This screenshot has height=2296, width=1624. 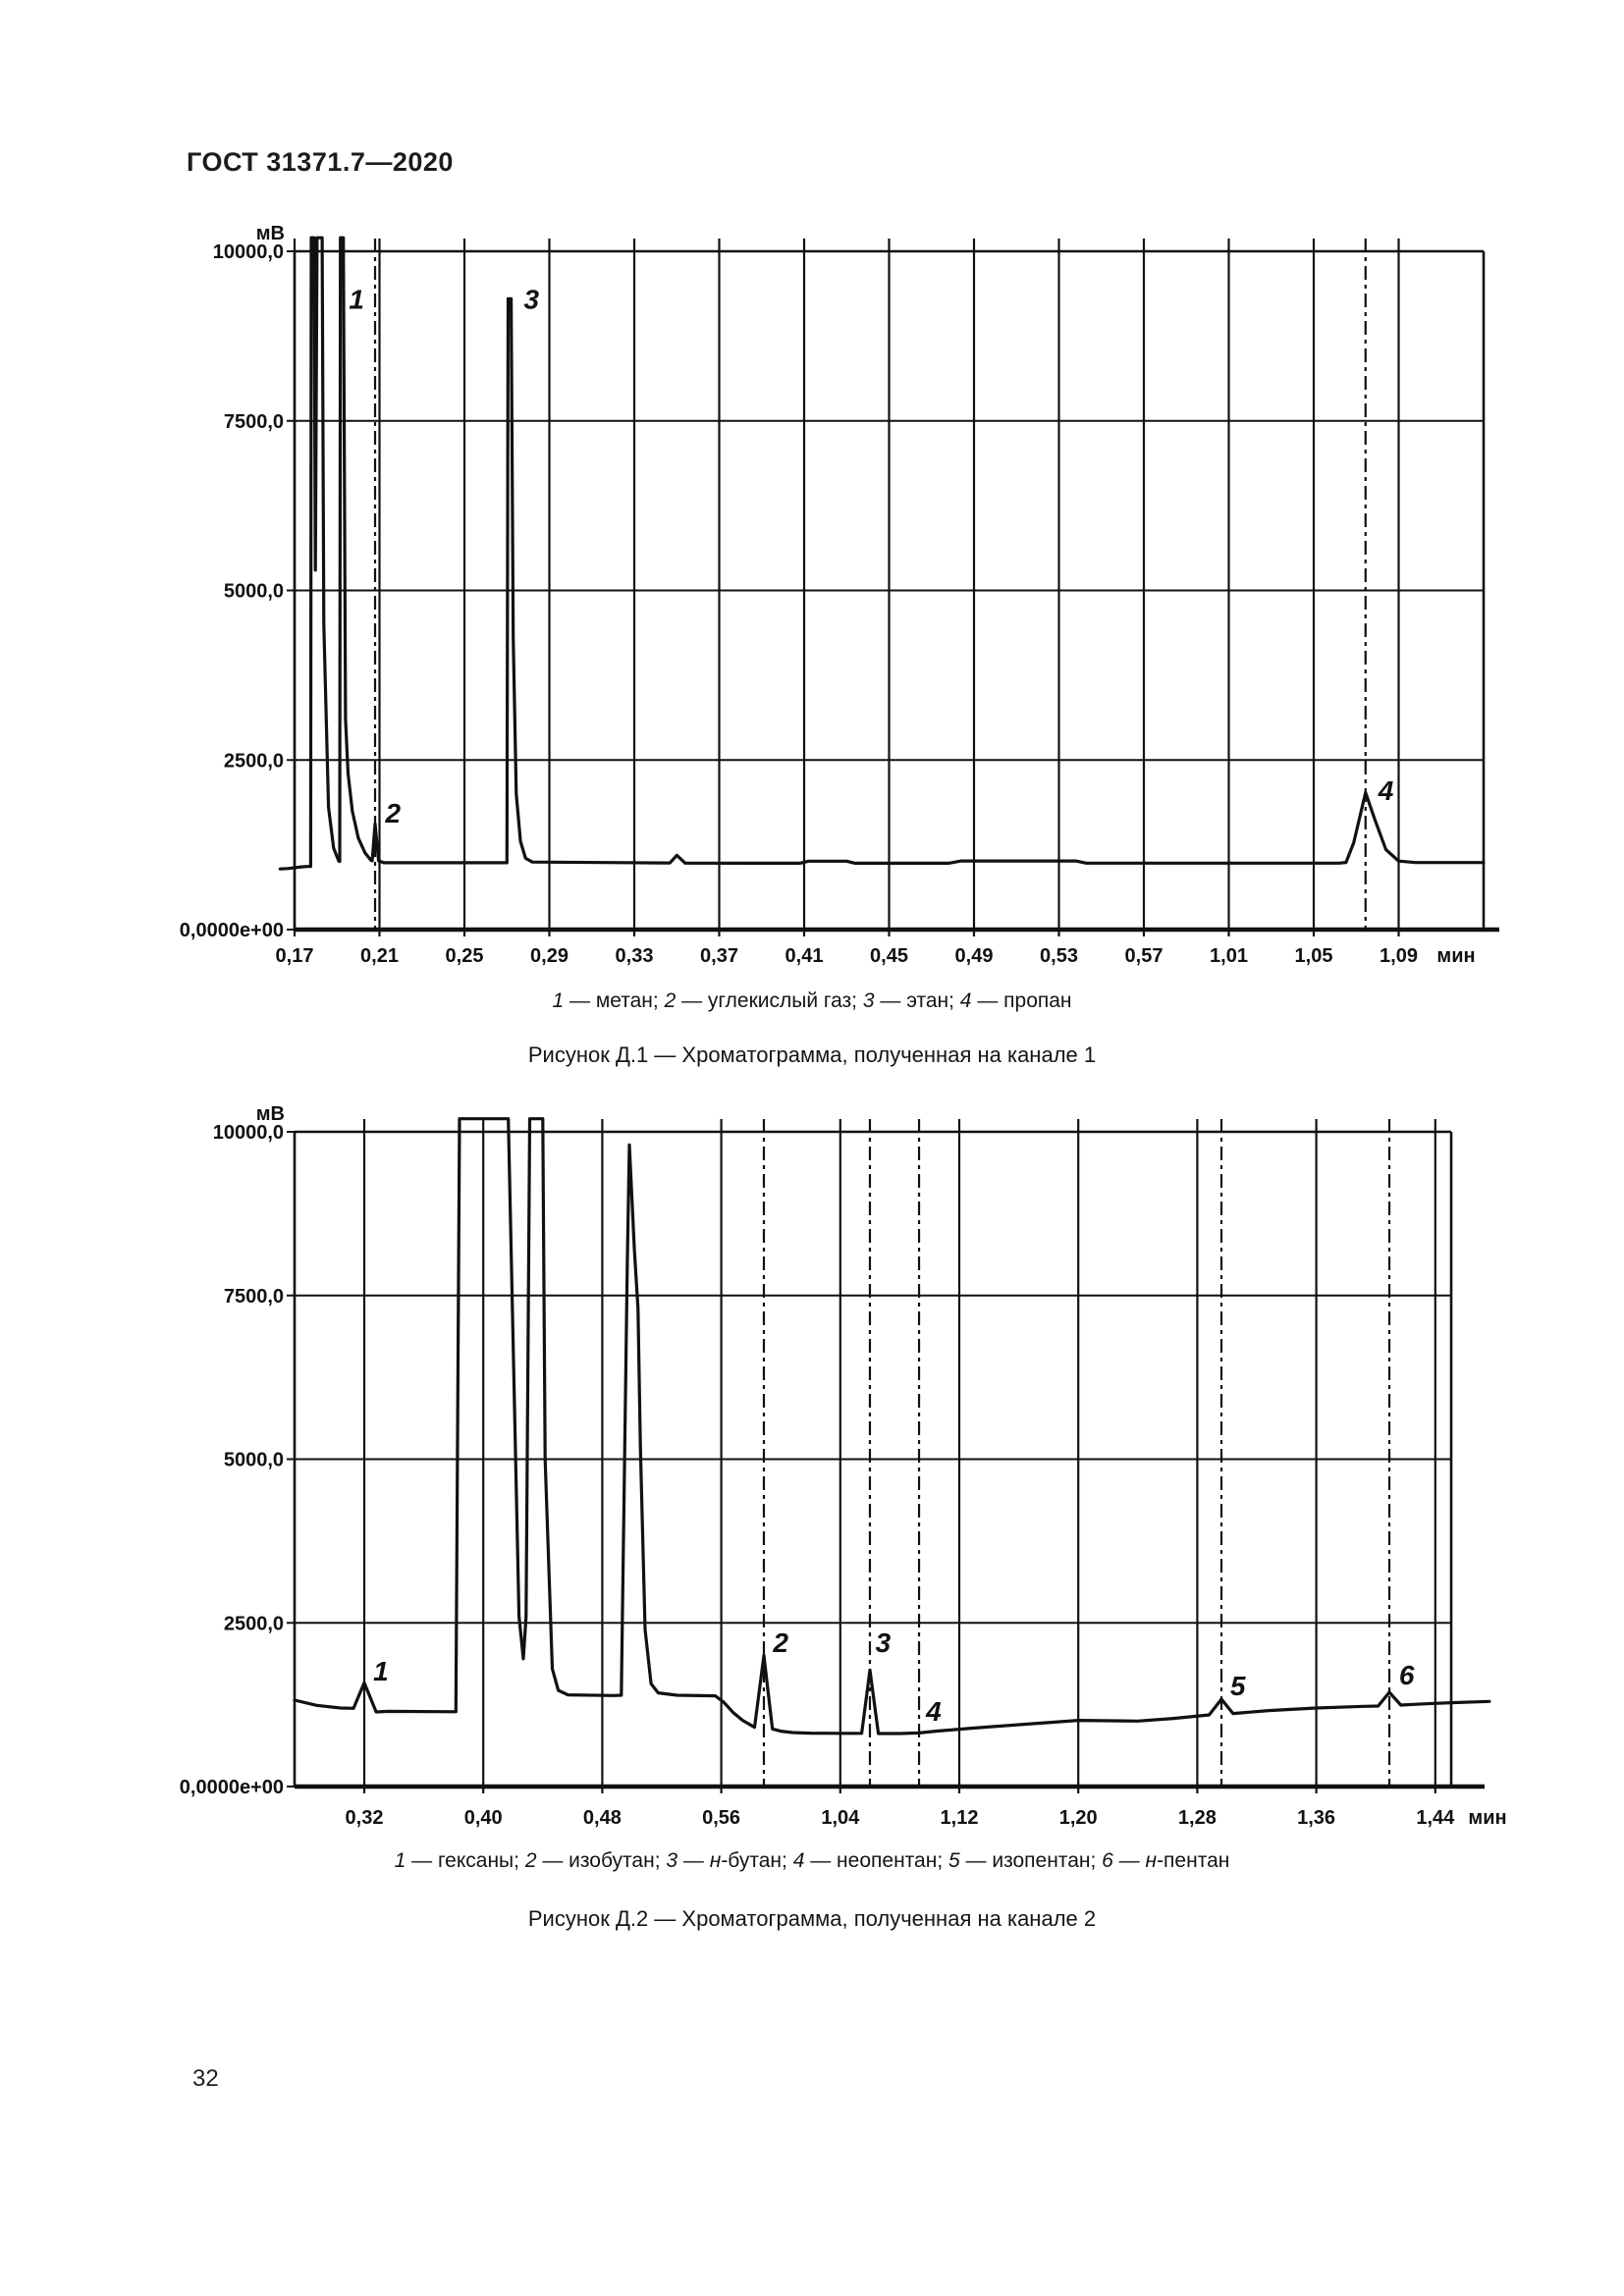 I want to click on x-tick-label: 1,01, so click(x=1229, y=956).